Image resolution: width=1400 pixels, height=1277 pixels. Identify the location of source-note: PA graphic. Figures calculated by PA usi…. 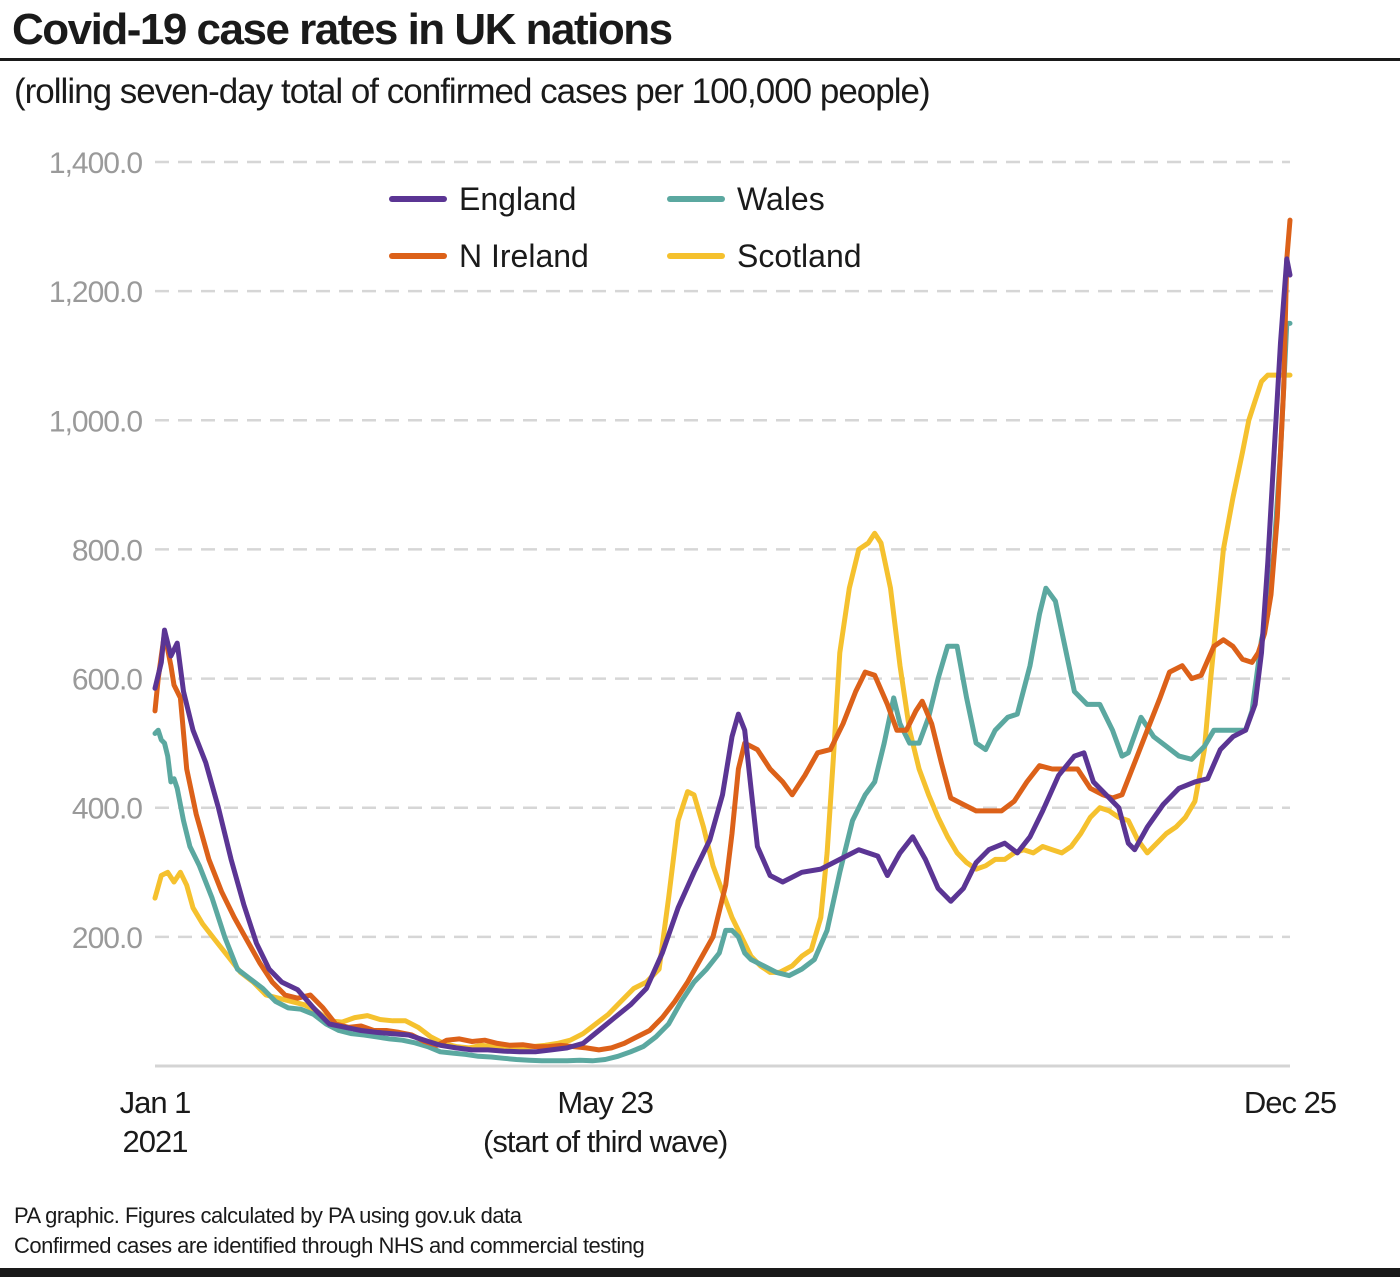
(268, 1215).